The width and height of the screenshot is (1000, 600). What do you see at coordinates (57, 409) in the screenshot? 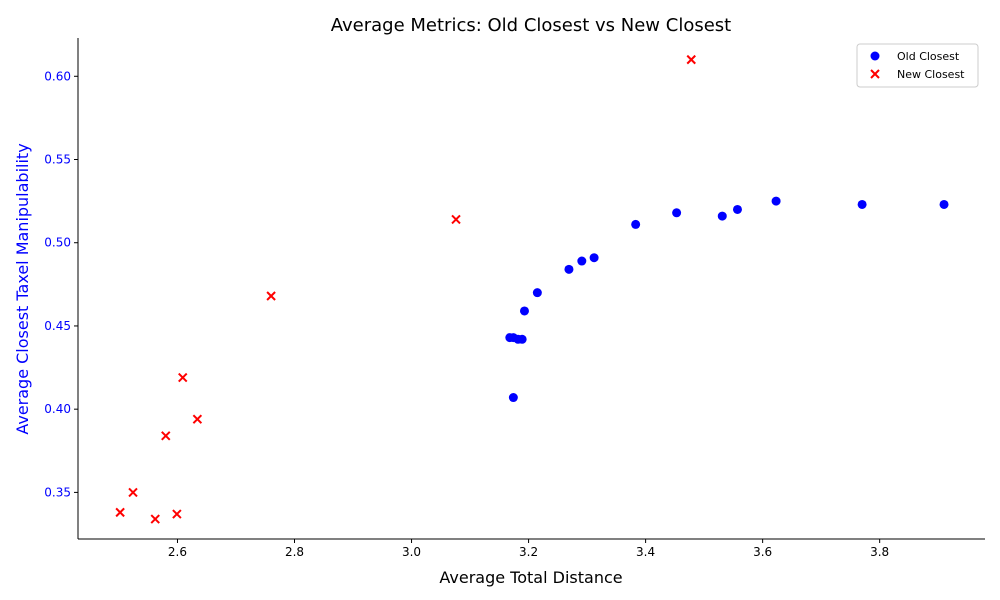
I see `y-tick-label: 0.40` at bounding box center [57, 409].